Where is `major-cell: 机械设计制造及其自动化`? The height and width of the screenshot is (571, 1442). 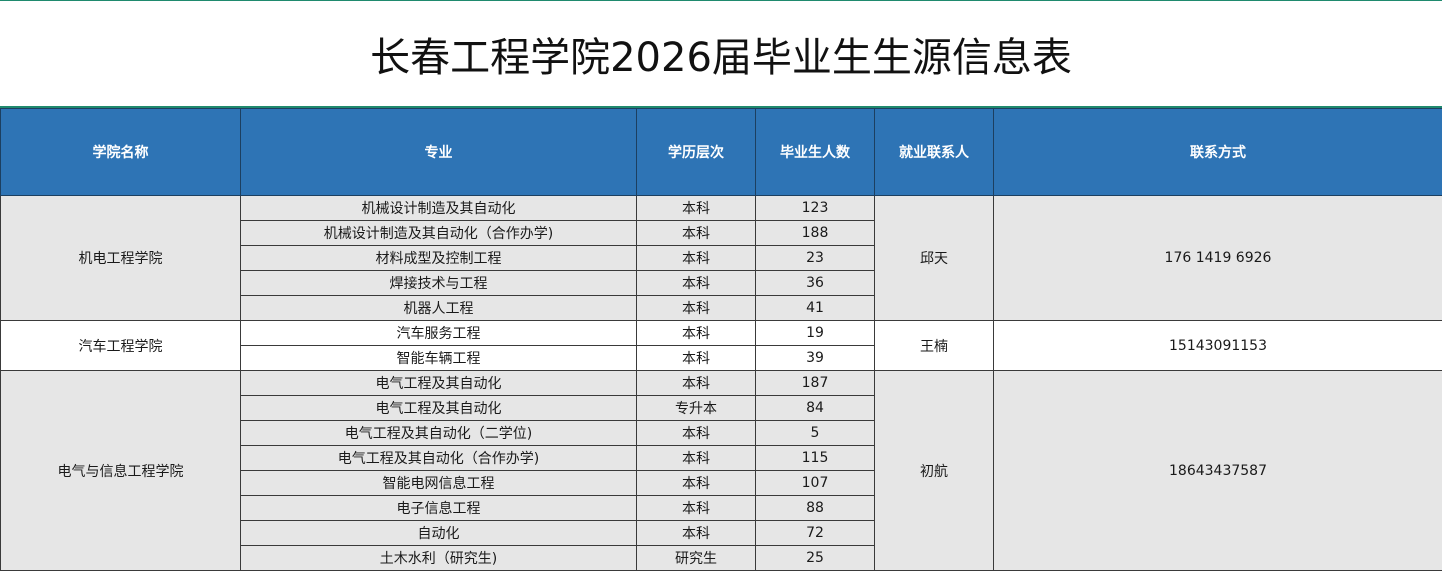
major-cell: 机械设计制造及其自动化 is located at coordinates (438, 208).